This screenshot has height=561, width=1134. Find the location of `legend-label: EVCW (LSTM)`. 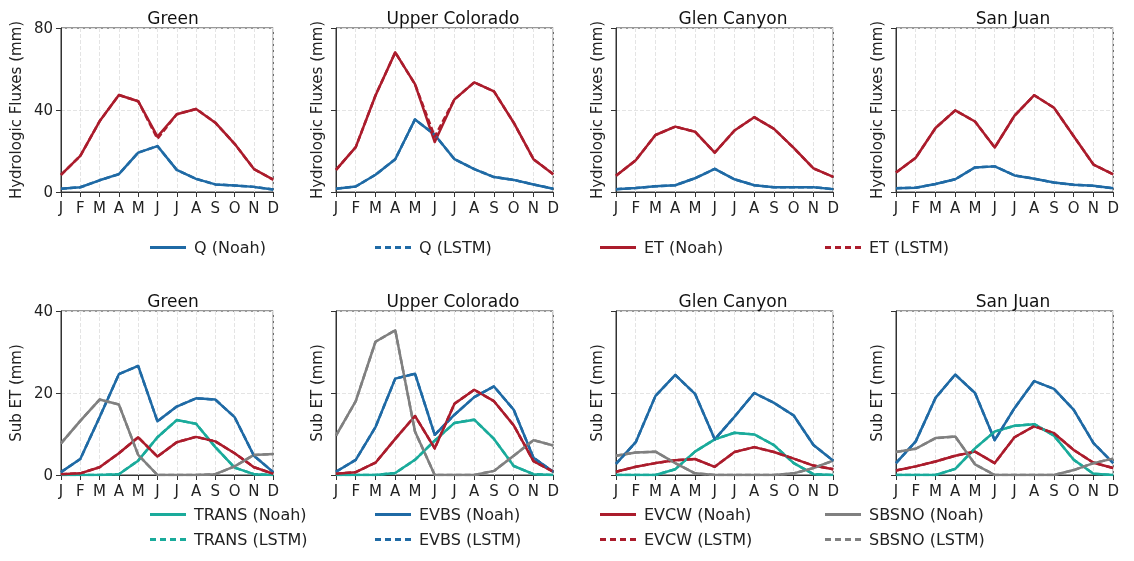

legend-label: EVCW (LSTM) is located at coordinates (698, 539).